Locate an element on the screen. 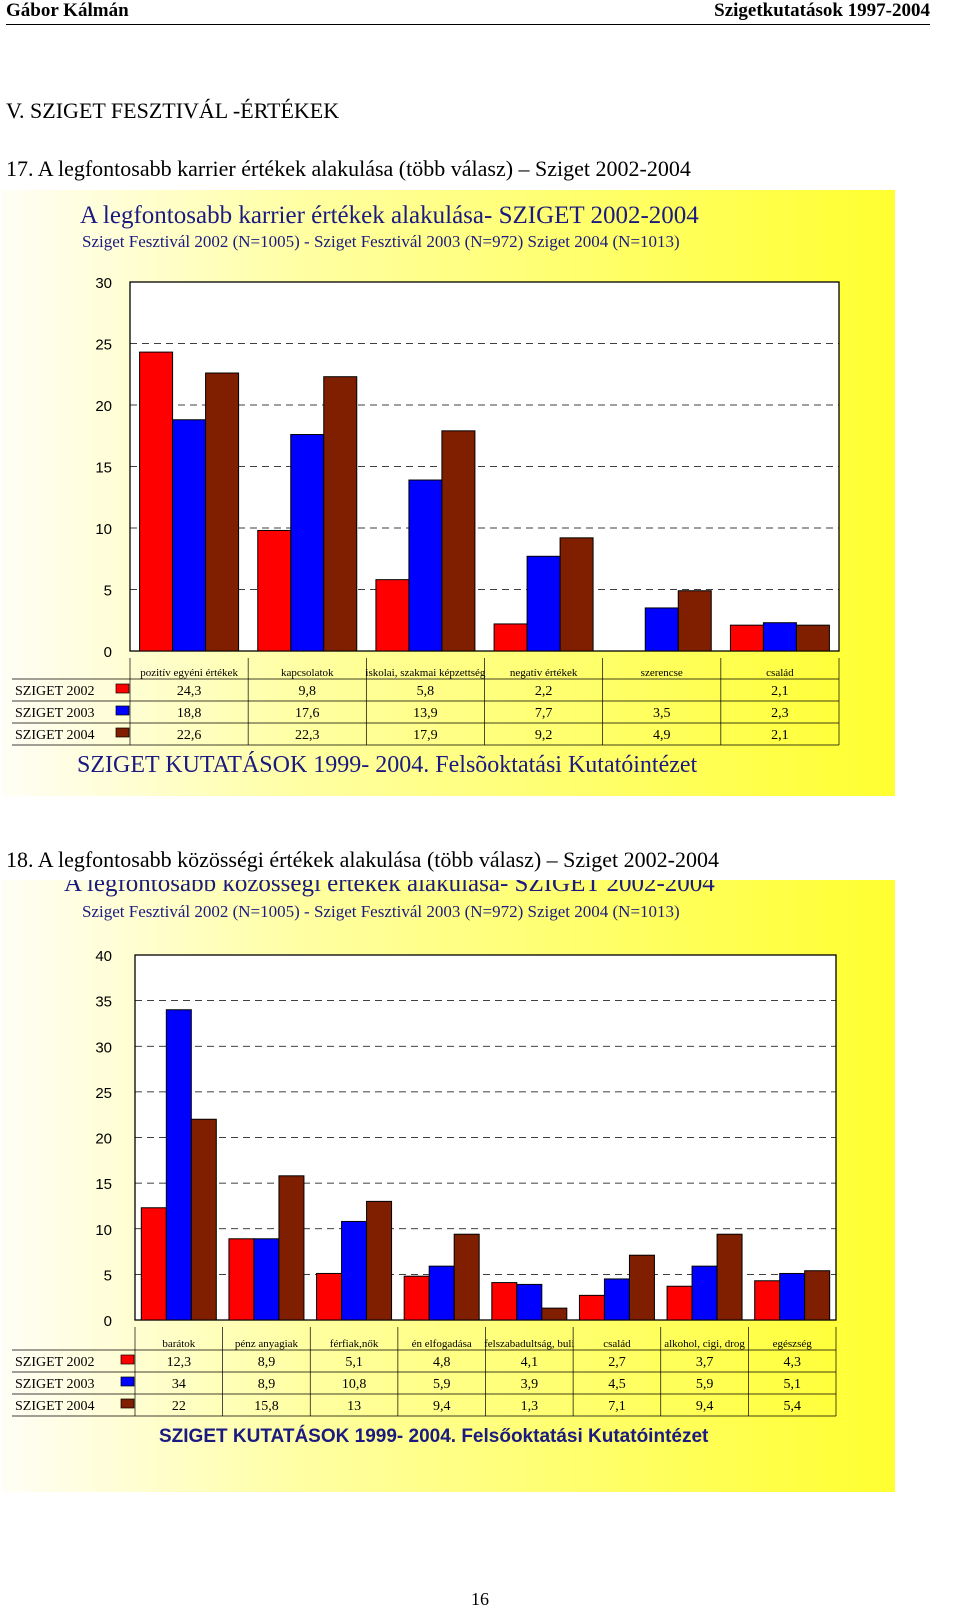 The image size is (960, 1613). data-value-label: 22,6 is located at coordinates (189, 735).